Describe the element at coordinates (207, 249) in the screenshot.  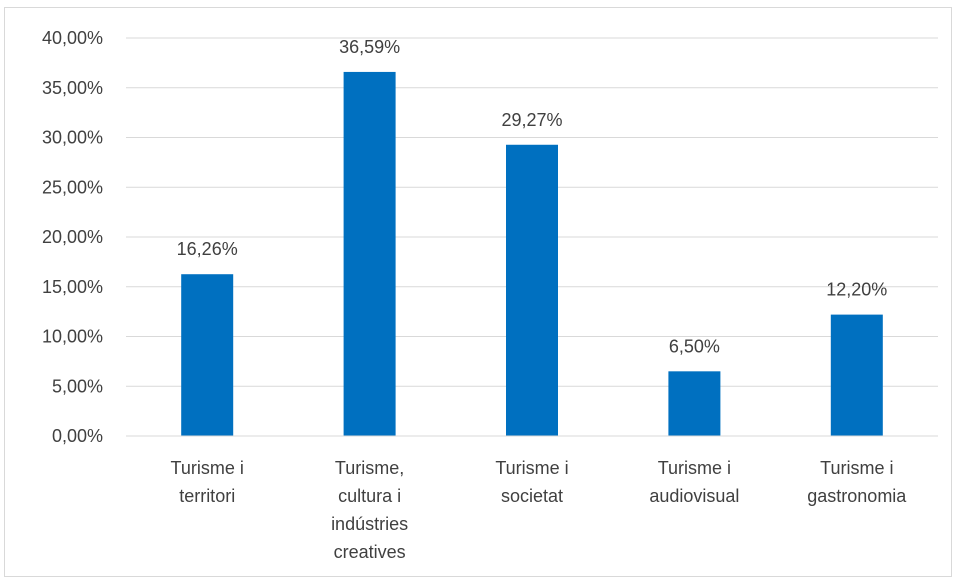
I see `data-label: 16,26%` at that location.